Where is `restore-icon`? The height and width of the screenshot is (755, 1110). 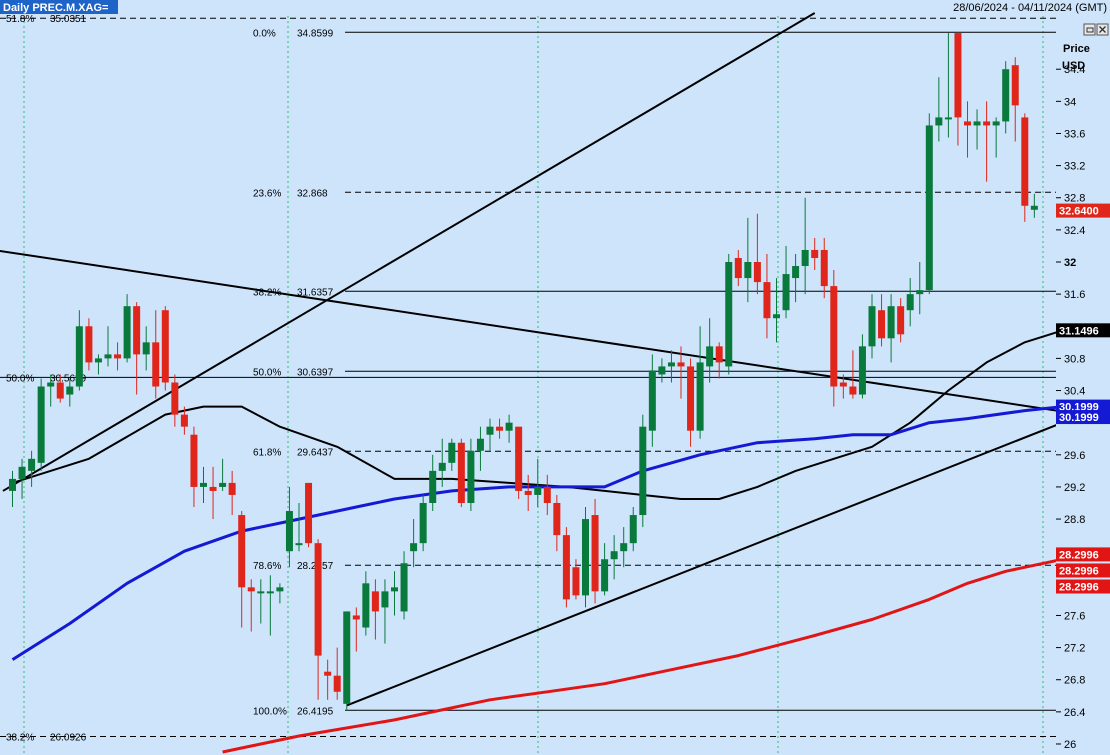 restore-icon is located at coordinates (1089, 29).